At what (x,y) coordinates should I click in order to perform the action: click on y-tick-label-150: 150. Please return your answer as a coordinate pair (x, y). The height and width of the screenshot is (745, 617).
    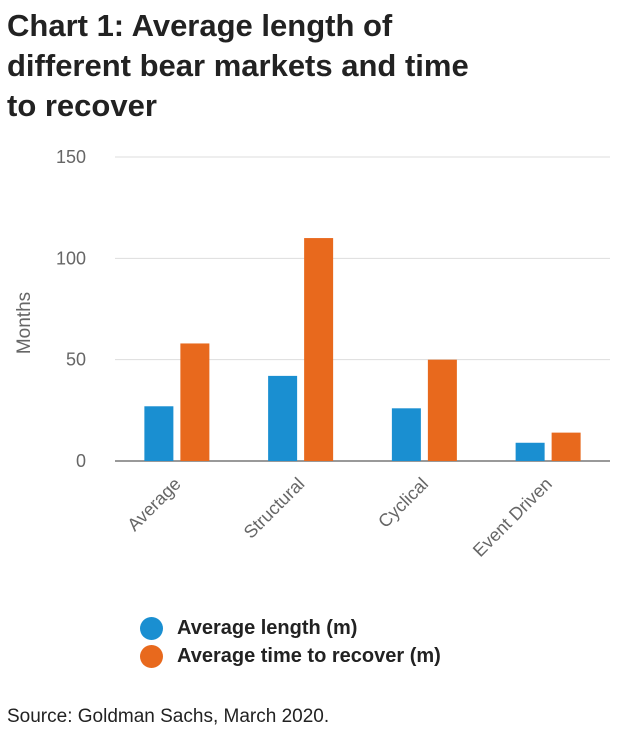
    Looking at the image, I should click on (71, 157).